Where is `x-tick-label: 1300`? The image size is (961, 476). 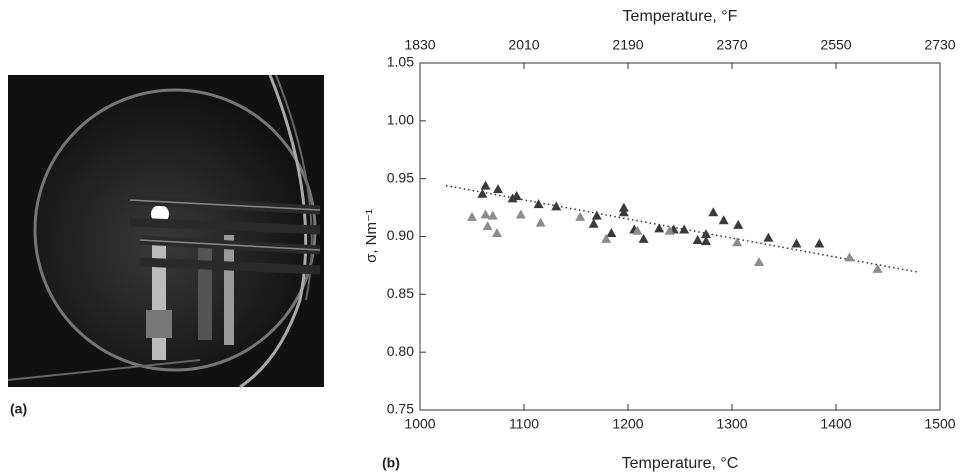
x-tick-label: 1300 is located at coordinates (731, 424).